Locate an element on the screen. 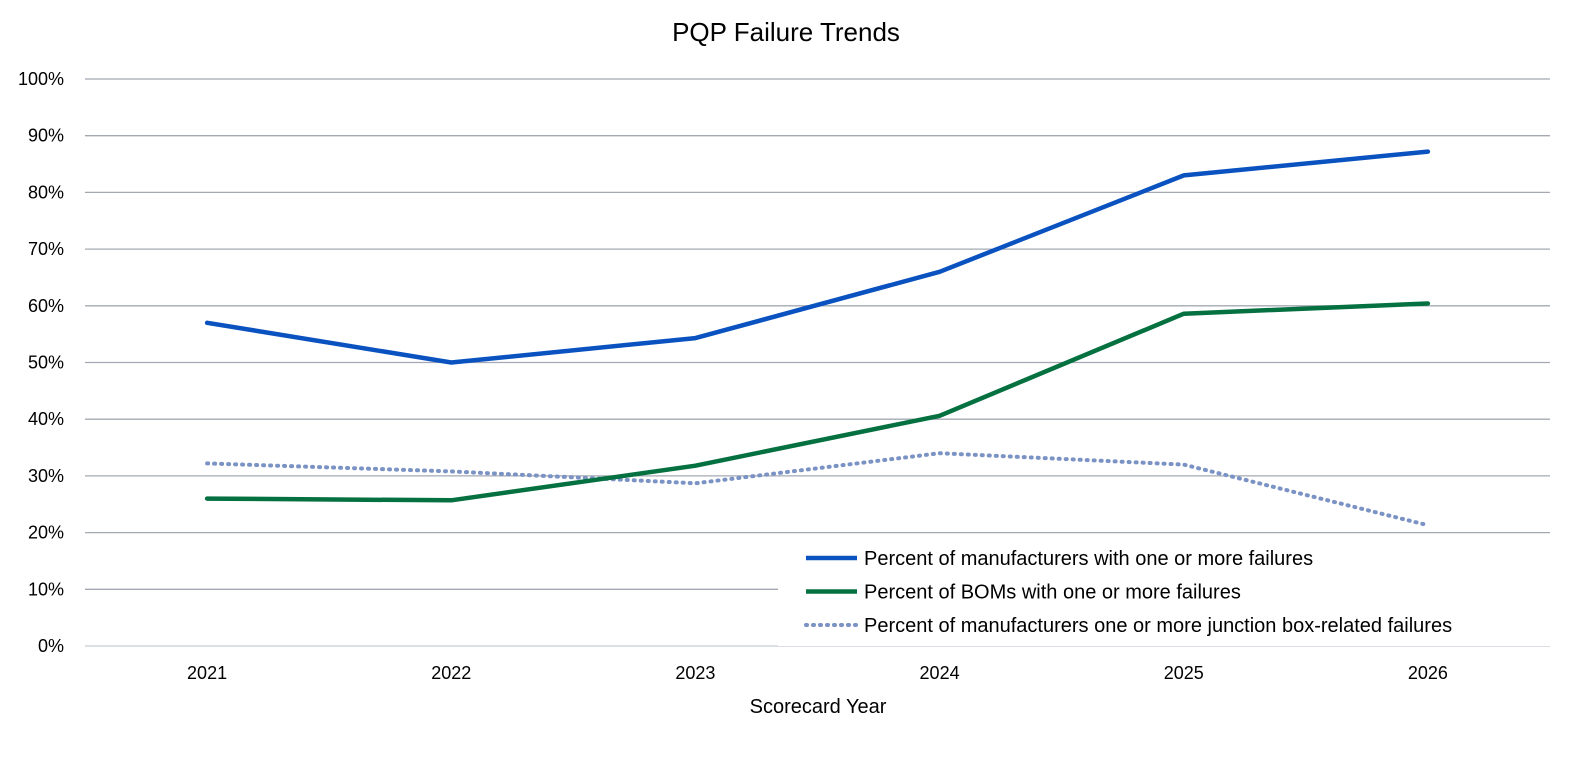 The image size is (1576, 768). chart-title: PQP Failure Trends is located at coordinates (786, 32).